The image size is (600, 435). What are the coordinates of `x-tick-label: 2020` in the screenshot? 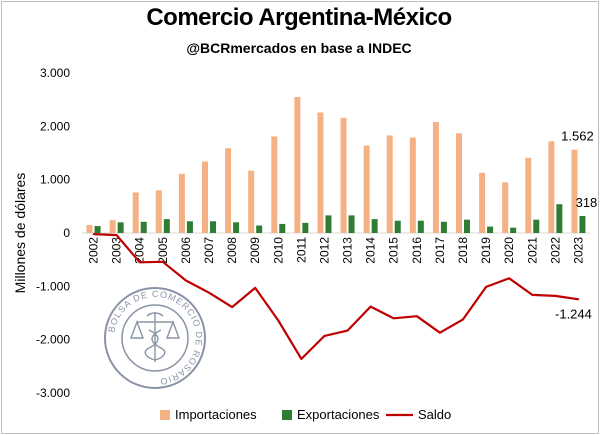 It's located at (509, 250).